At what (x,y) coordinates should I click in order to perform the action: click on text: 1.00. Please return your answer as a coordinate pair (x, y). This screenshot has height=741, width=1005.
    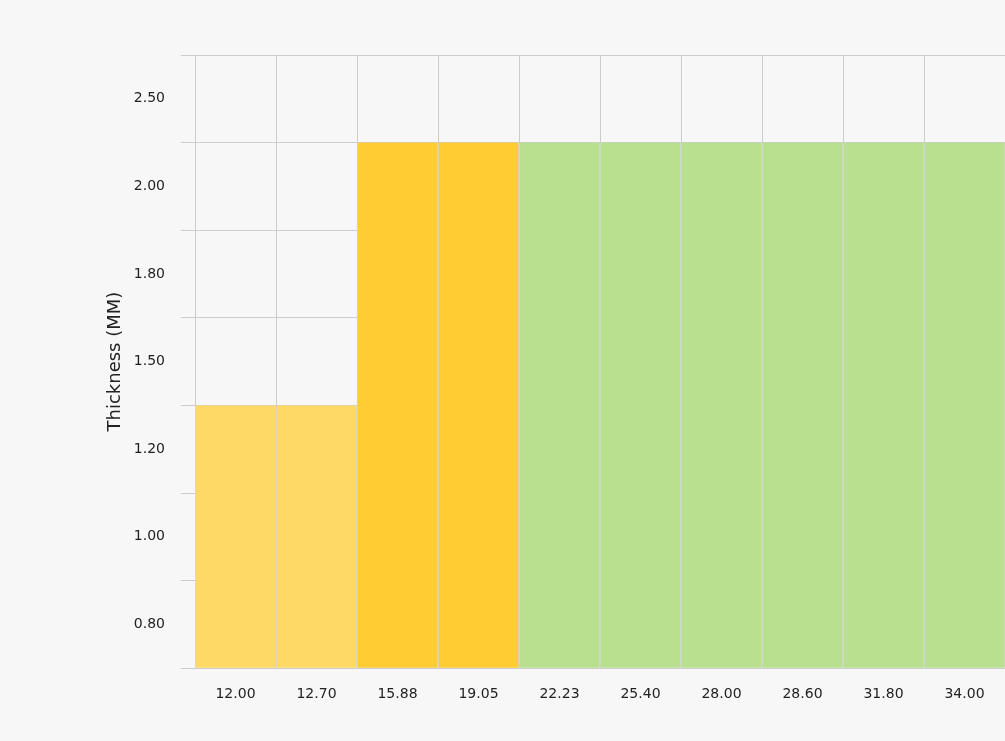
    Looking at the image, I should click on (149, 535).